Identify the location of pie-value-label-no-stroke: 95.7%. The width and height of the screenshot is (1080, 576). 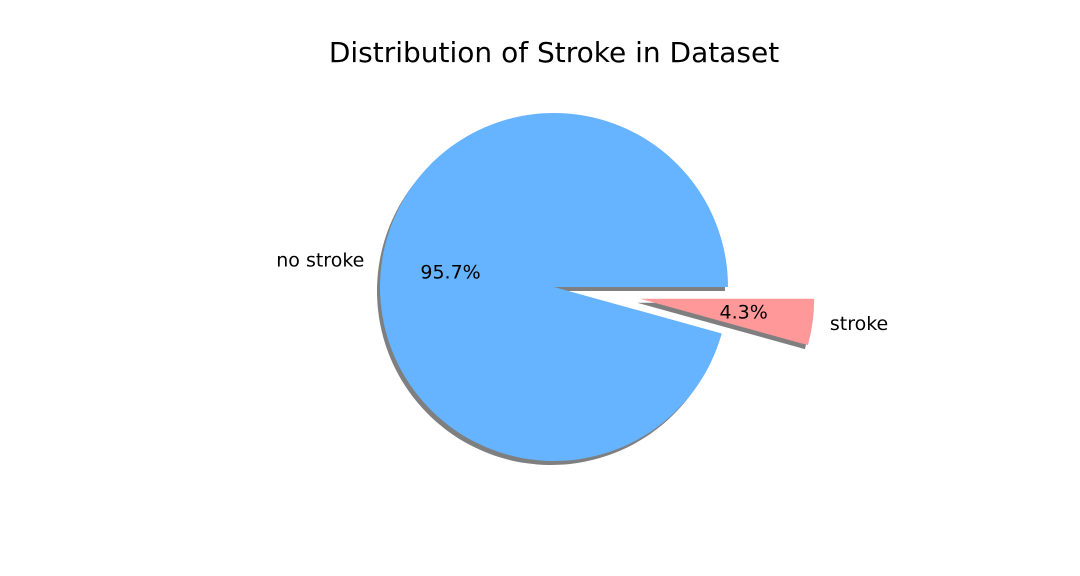
(450, 272).